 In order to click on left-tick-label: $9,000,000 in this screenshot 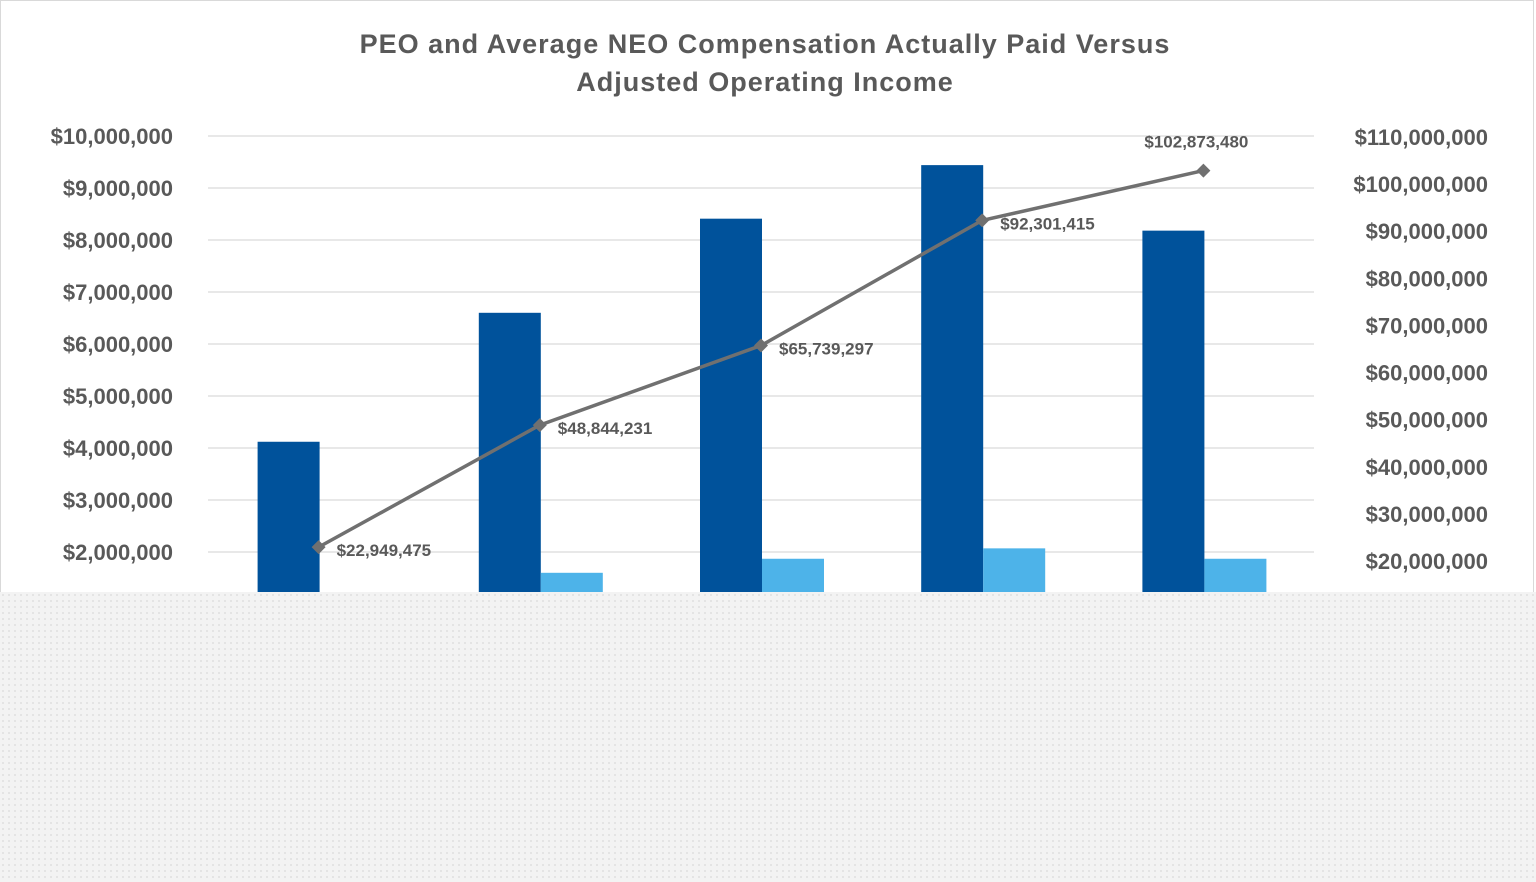, I will do `click(118, 188)`.